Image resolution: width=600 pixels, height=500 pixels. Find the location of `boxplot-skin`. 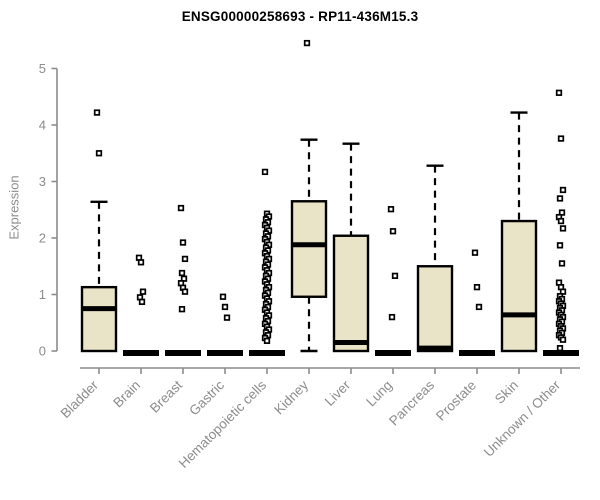

boxplot-skin is located at coordinates (519, 232).